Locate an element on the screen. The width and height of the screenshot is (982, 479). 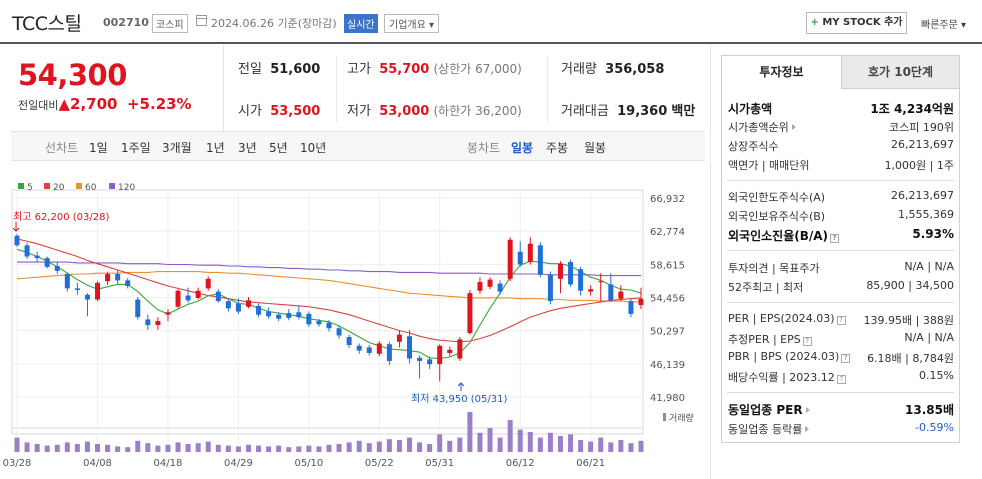
amount-unit: 백만 is located at coordinates (683, 111).